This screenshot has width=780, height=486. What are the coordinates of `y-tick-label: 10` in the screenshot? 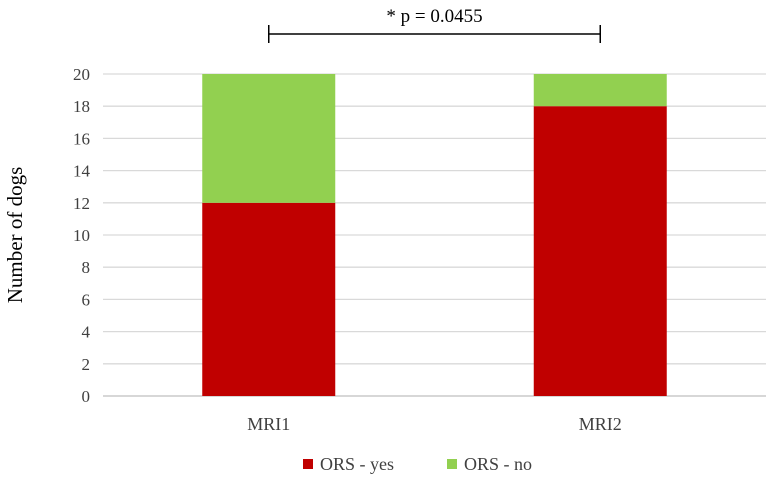 It's located at (81, 235).